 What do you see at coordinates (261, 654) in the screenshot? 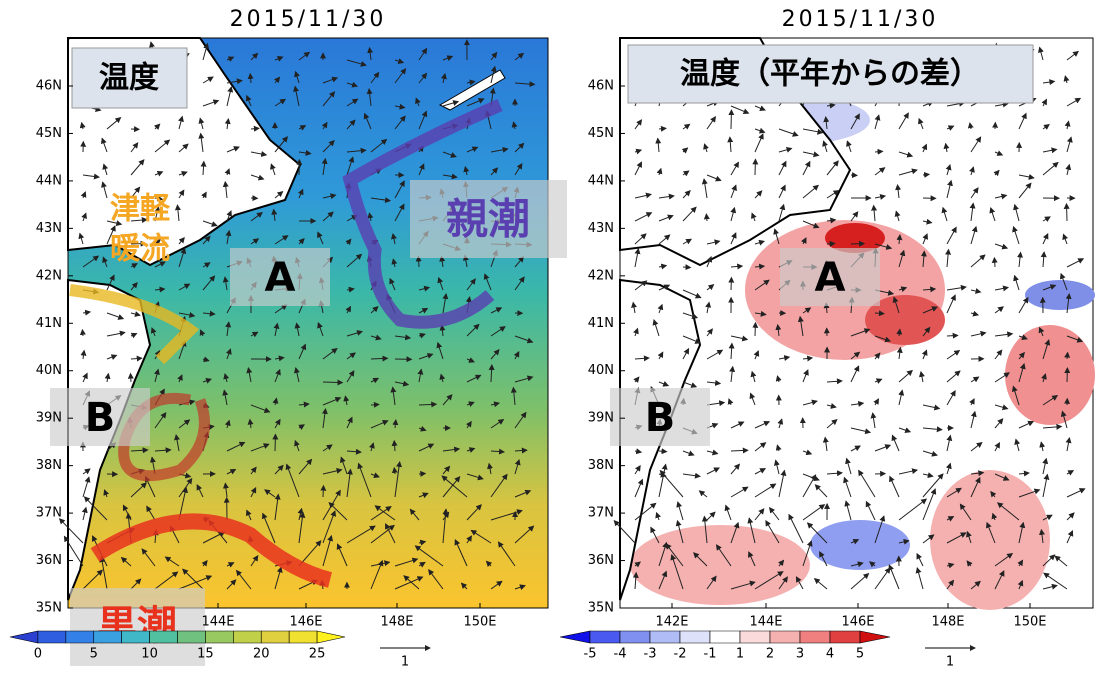
I see `colorbar-label: 20` at bounding box center [261, 654].